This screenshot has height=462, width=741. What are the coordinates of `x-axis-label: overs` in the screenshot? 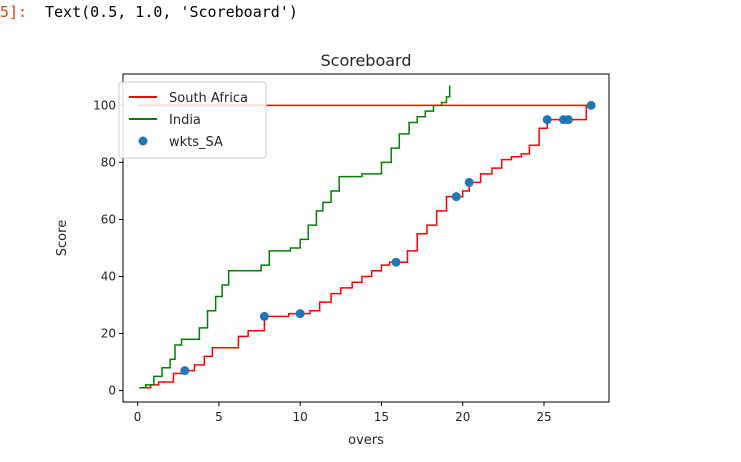 It's located at (366, 440).